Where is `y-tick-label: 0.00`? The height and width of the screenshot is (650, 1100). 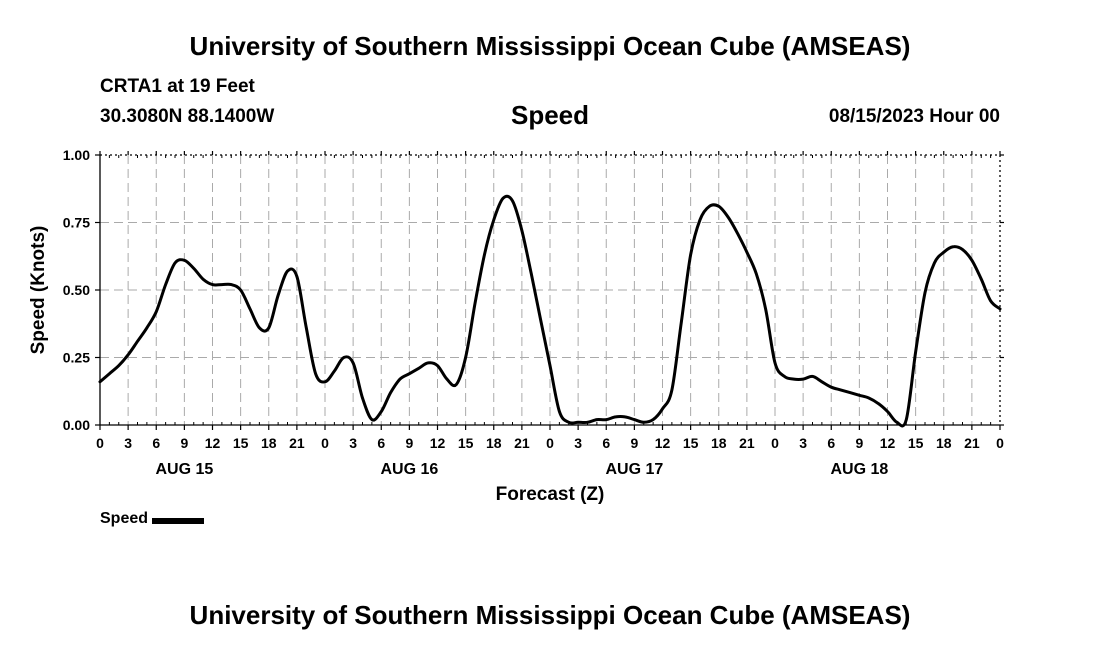 y-tick-label: 0.00 is located at coordinates (76, 425).